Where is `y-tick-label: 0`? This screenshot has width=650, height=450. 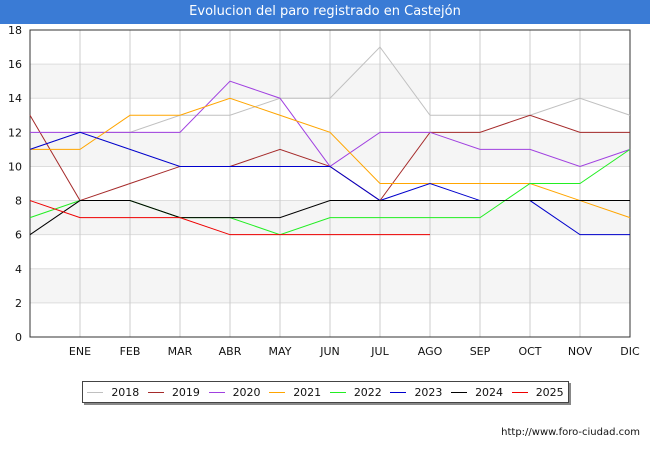 y-tick-label: 0 is located at coordinates (18, 337).